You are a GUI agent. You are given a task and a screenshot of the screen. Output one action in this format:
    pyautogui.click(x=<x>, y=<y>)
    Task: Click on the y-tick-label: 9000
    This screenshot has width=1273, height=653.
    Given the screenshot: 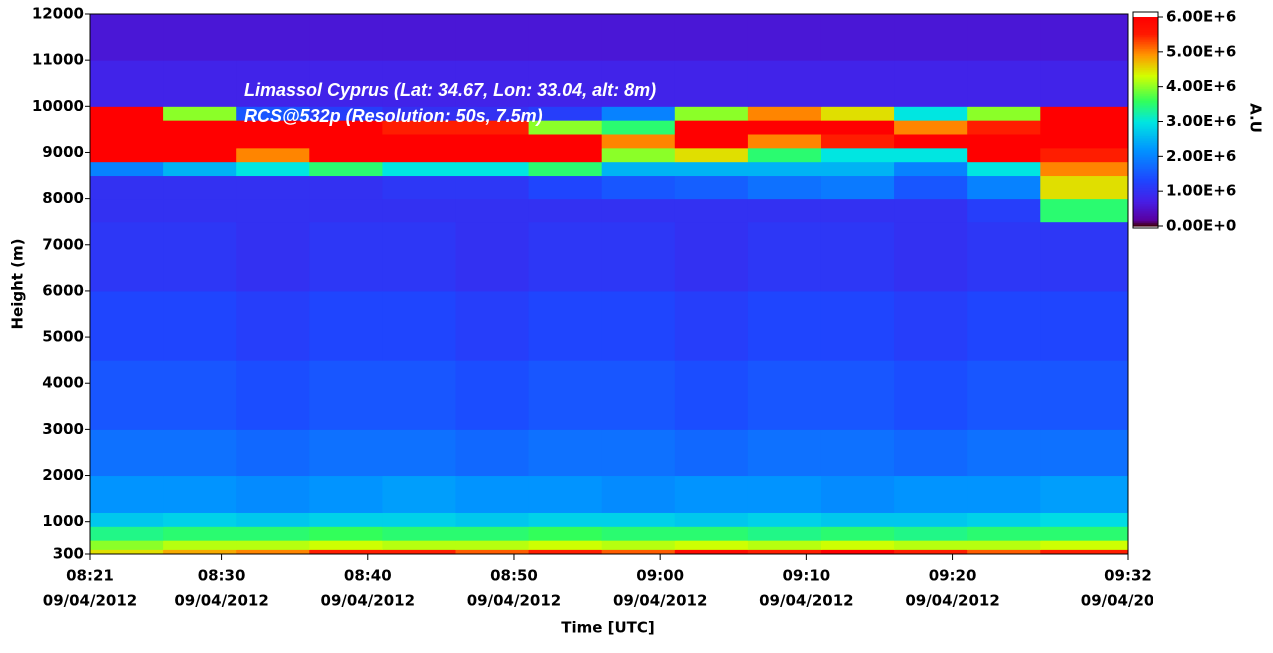 What is the action you would take?
    pyautogui.click(x=63, y=152)
    